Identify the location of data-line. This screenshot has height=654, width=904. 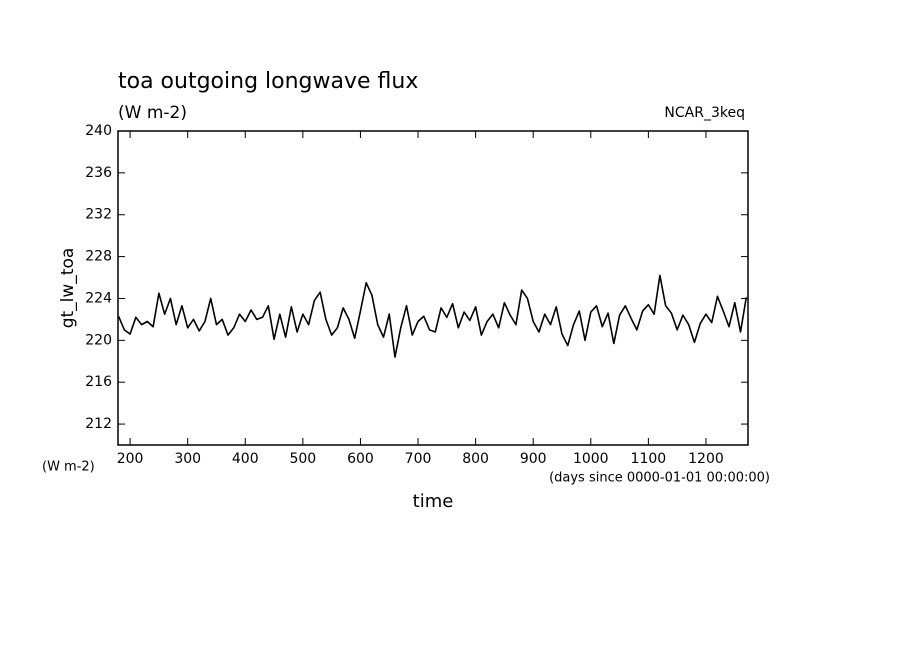
(432, 316).